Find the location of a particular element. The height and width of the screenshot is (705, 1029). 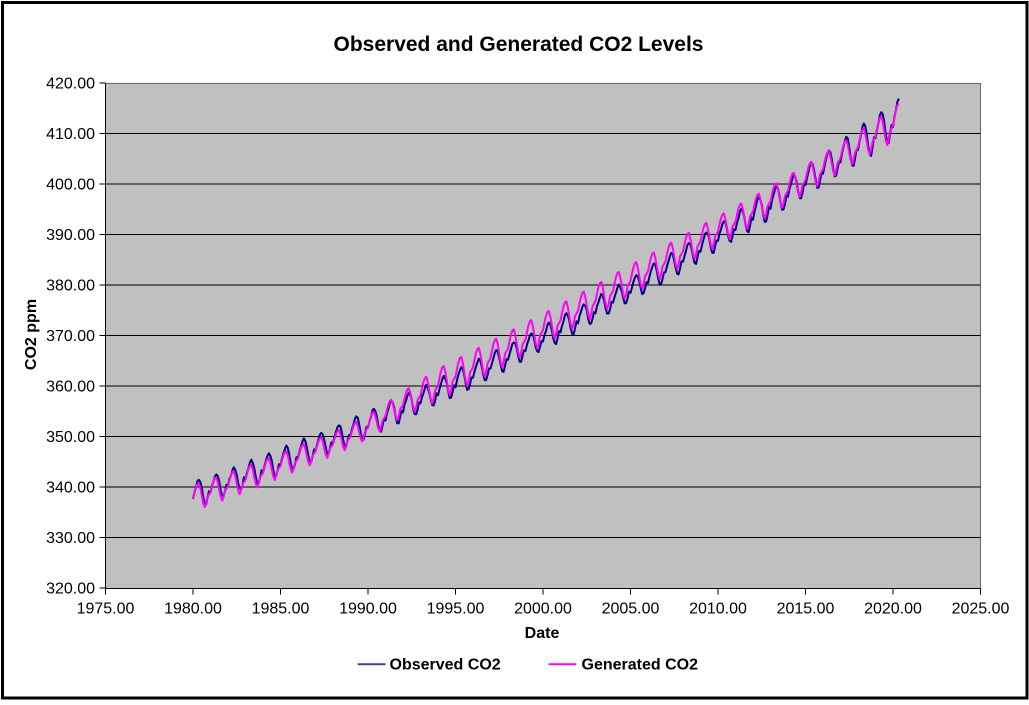

svg-text: 2025.00 is located at coordinates (981, 609).